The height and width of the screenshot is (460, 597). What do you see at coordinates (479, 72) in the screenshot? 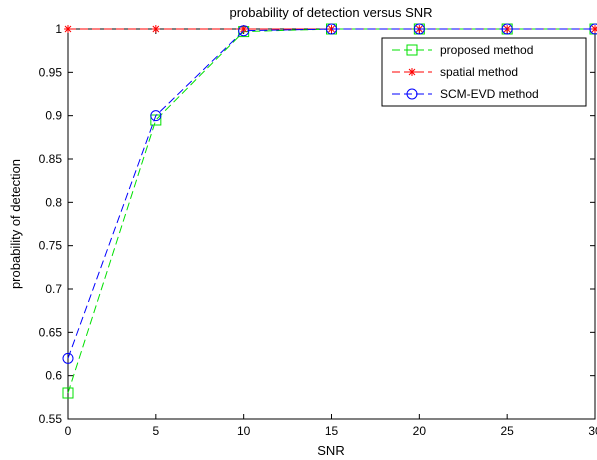
I see `legend-label-spatial-method: spatial method` at bounding box center [479, 72].